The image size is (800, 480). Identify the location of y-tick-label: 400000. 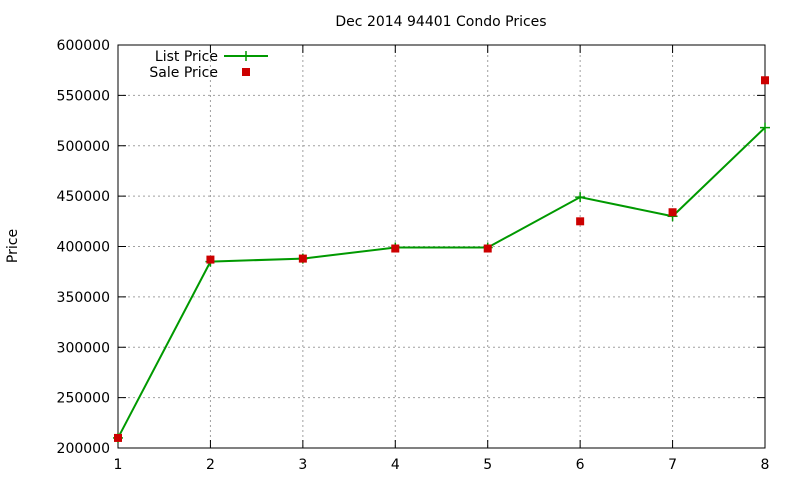
(83, 248).